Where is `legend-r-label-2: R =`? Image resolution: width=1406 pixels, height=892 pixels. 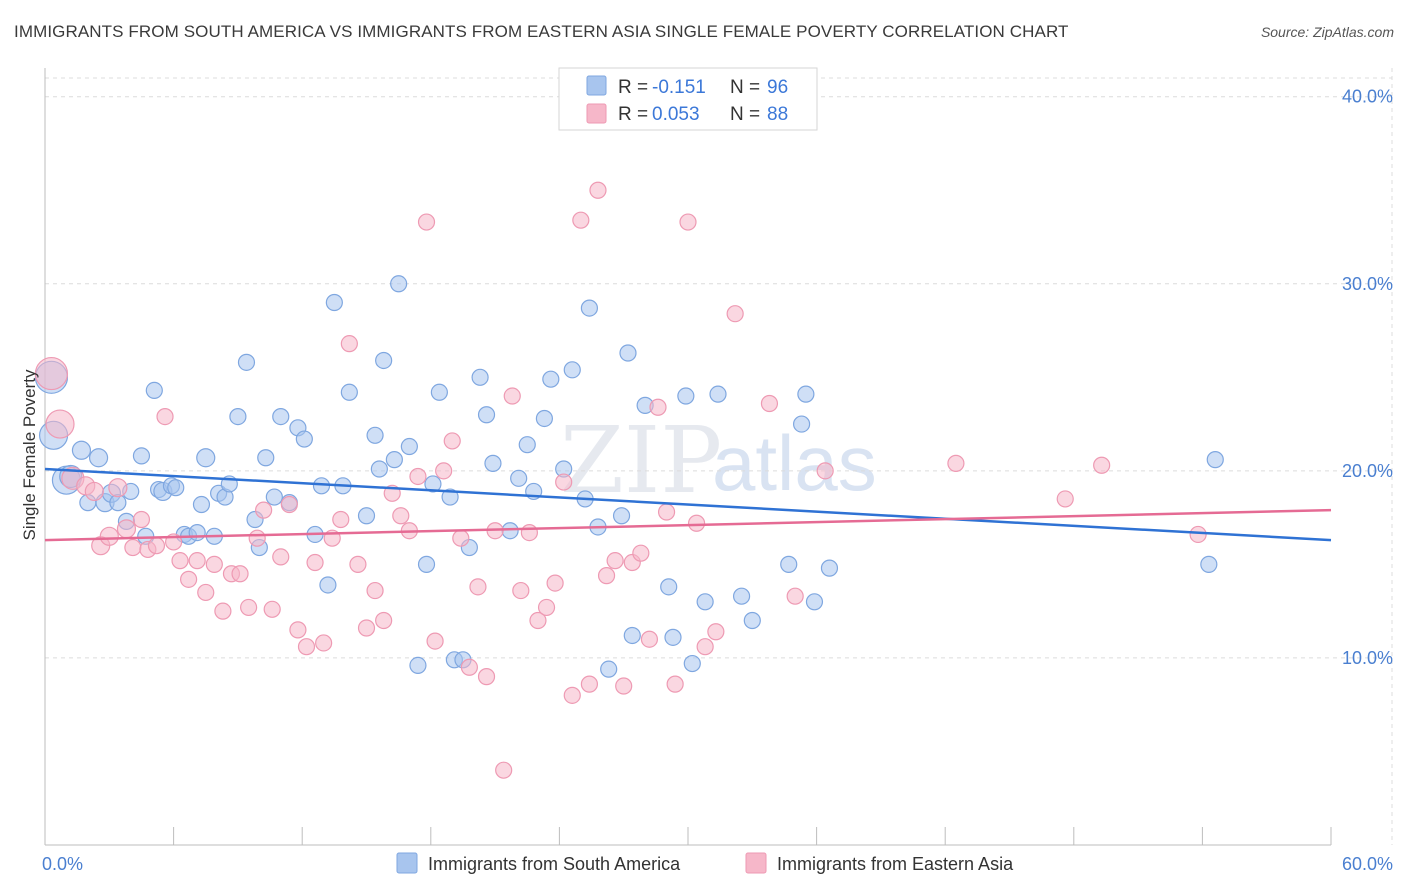 legend-r-label-2: R = is located at coordinates (633, 114).